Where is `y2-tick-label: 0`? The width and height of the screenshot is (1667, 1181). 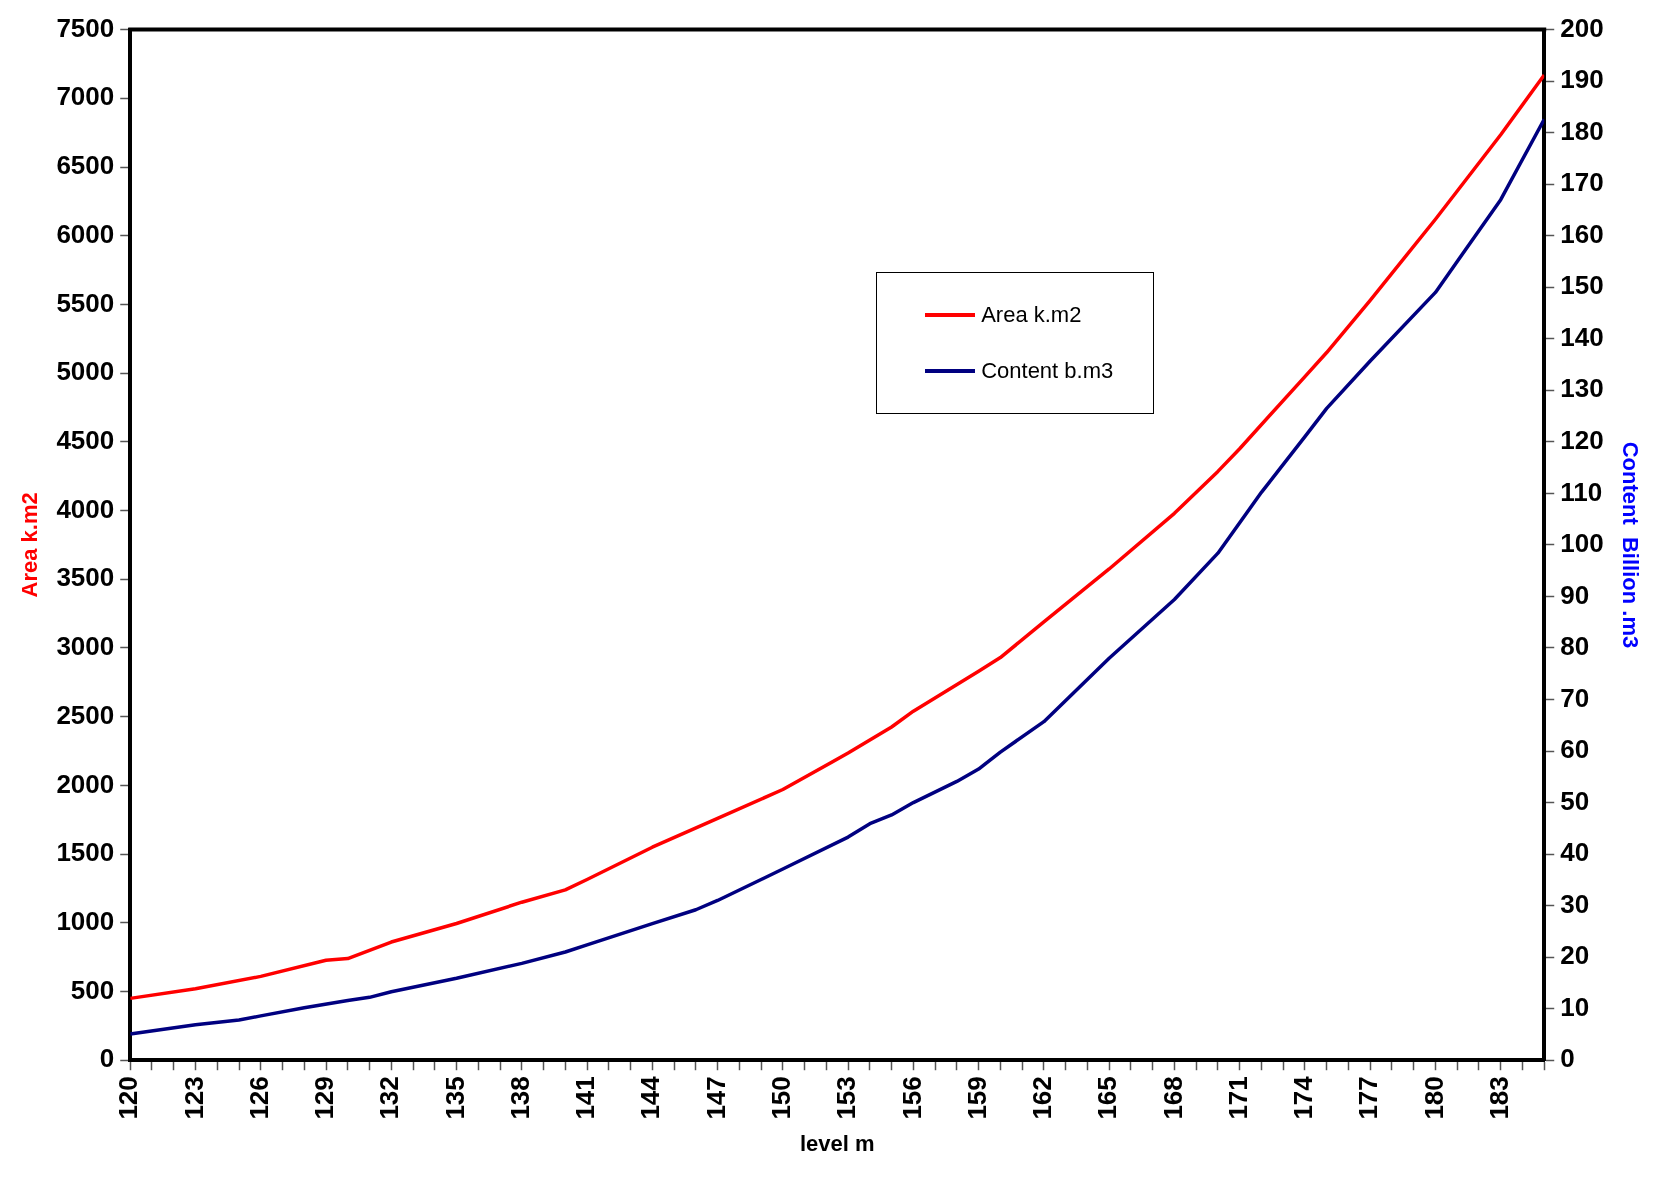 y2-tick-label: 0 is located at coordinates (1567, 1058).